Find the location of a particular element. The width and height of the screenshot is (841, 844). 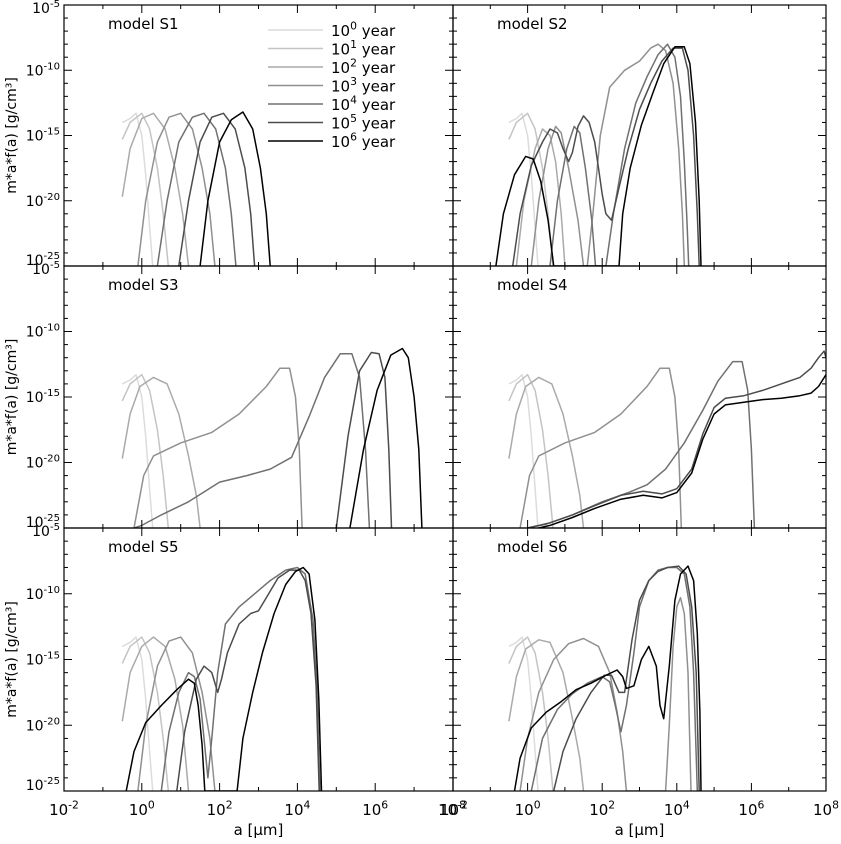

legend-entry: 105 year is located at coordinates (363, 122).